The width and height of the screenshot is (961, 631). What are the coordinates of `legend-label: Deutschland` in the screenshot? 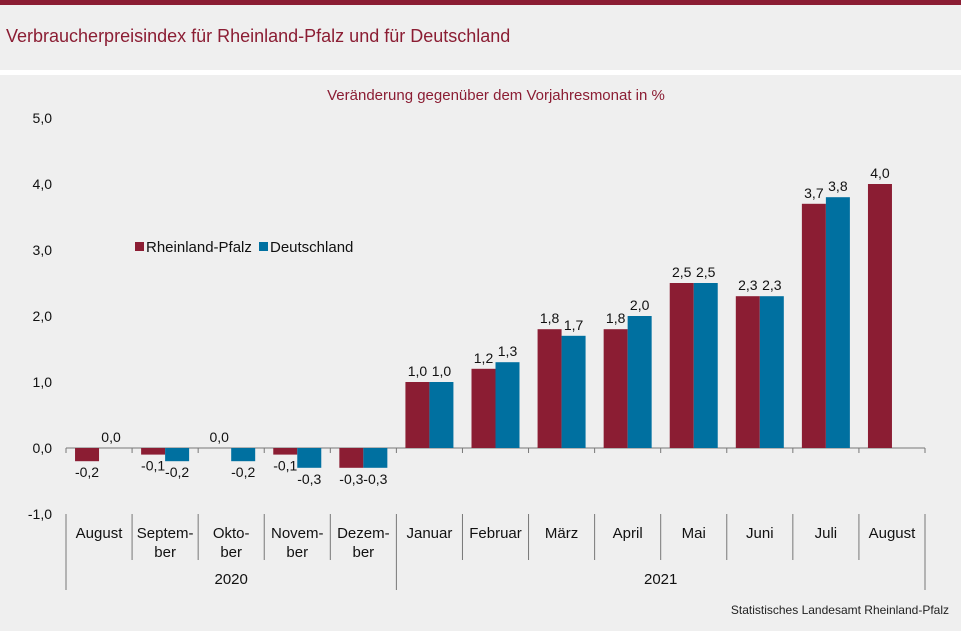 It's located at (311, 247).